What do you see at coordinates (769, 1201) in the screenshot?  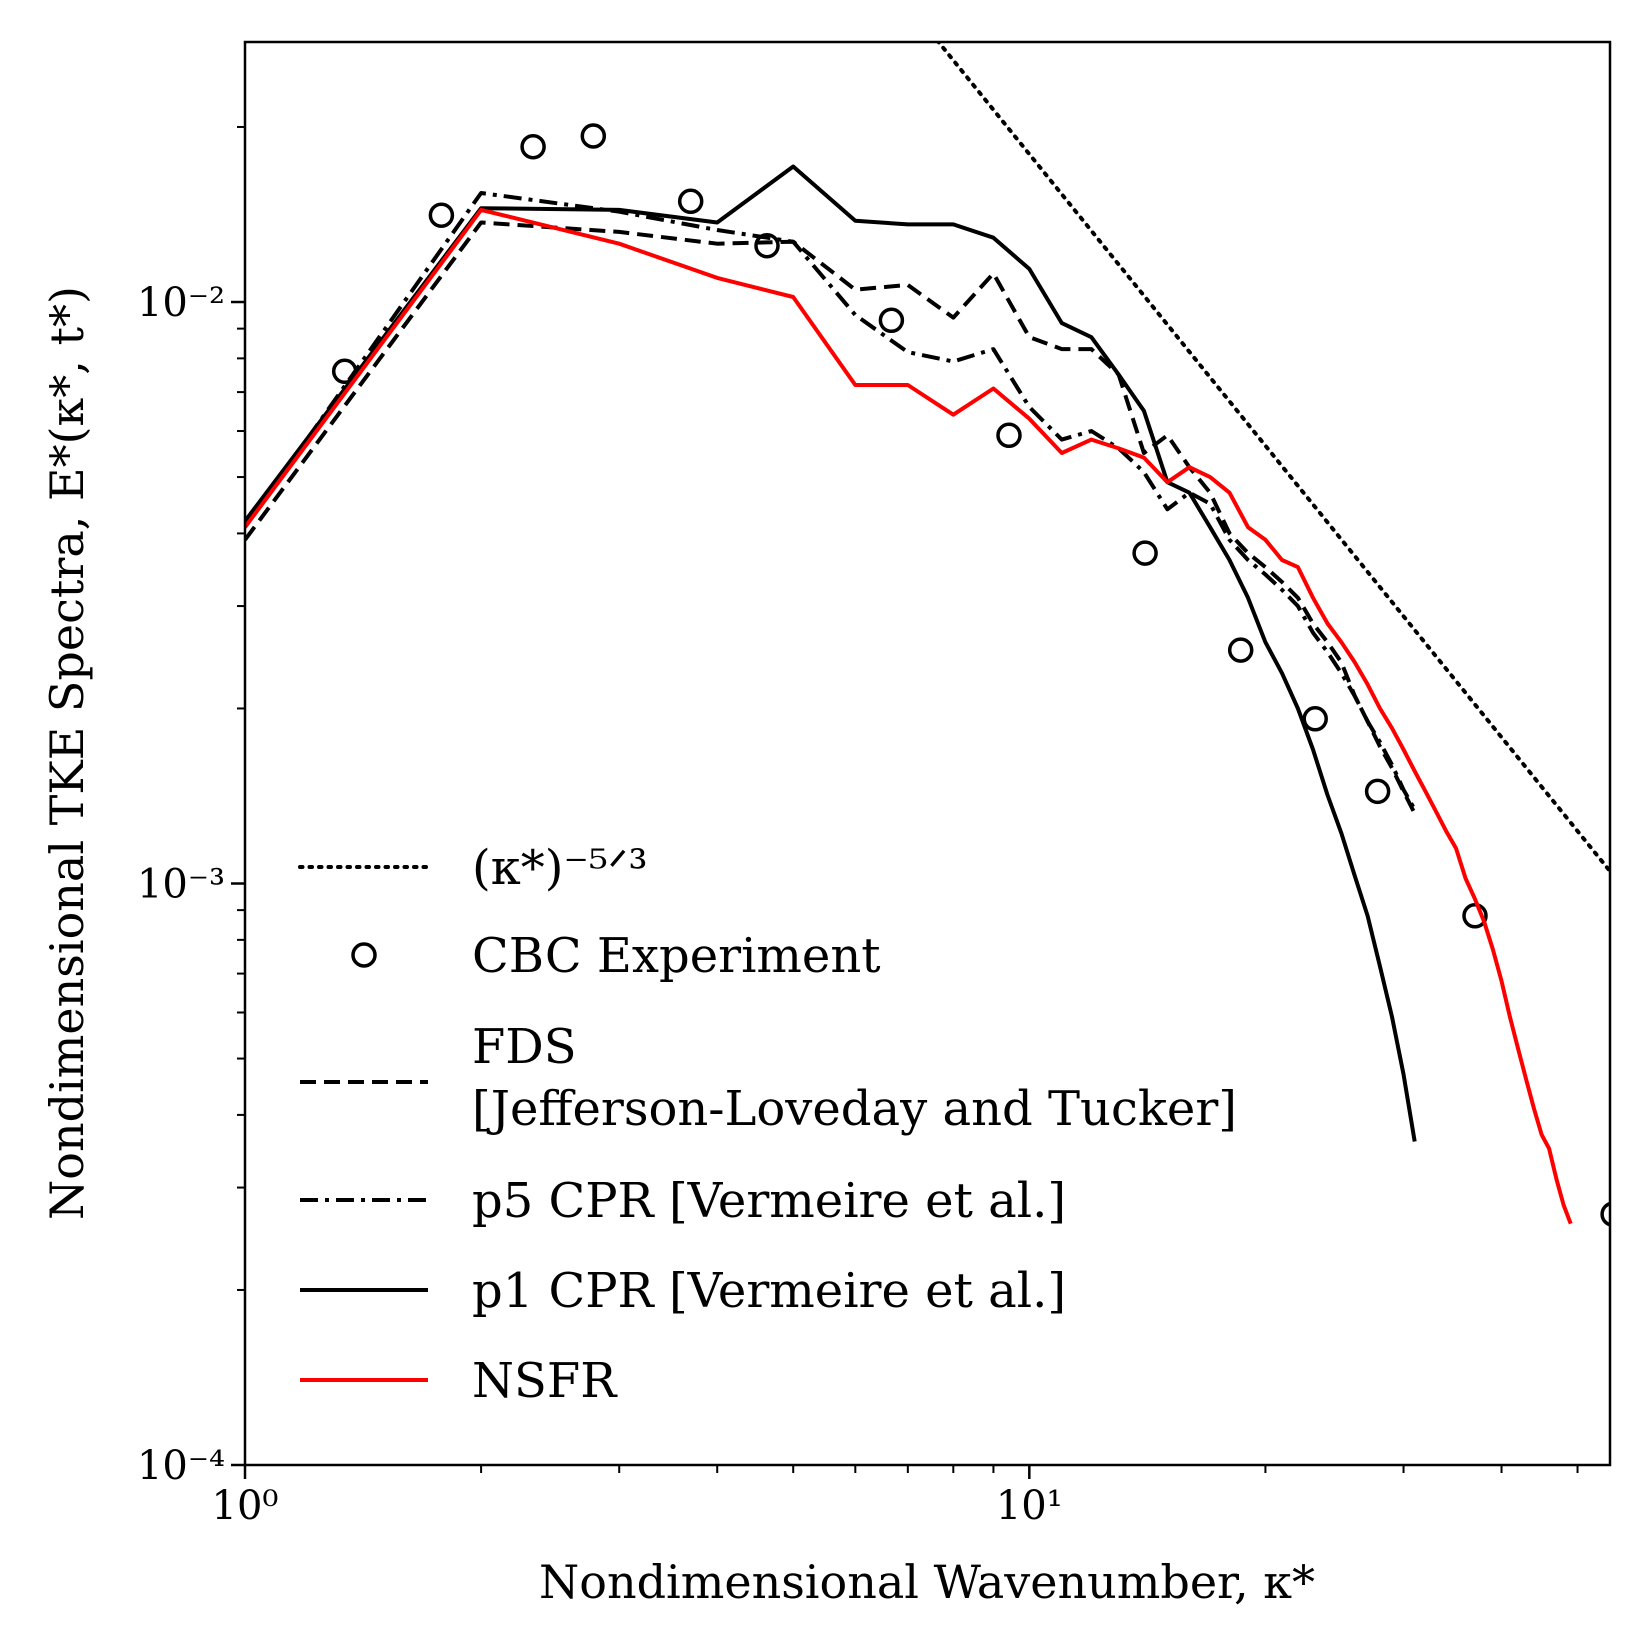 I see `legend-label-p5: p5 CPR [Vermeire et al.]` at bounding box center [769, 1201].